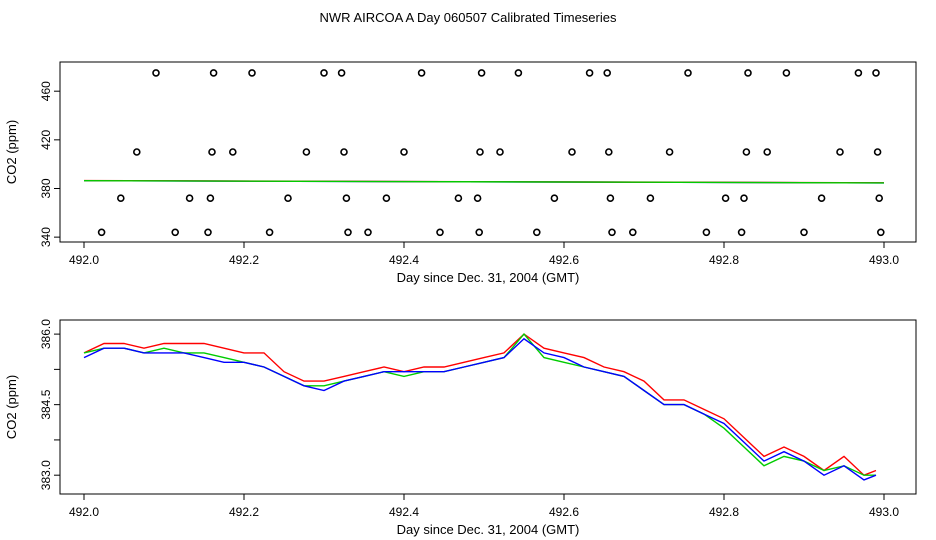 The width and height of the screenshot is (936, 540). What do you see at coordinates (46, 140) in the screenshot?
I see `y-tick-label: 420` at bounding box center [46, 140].